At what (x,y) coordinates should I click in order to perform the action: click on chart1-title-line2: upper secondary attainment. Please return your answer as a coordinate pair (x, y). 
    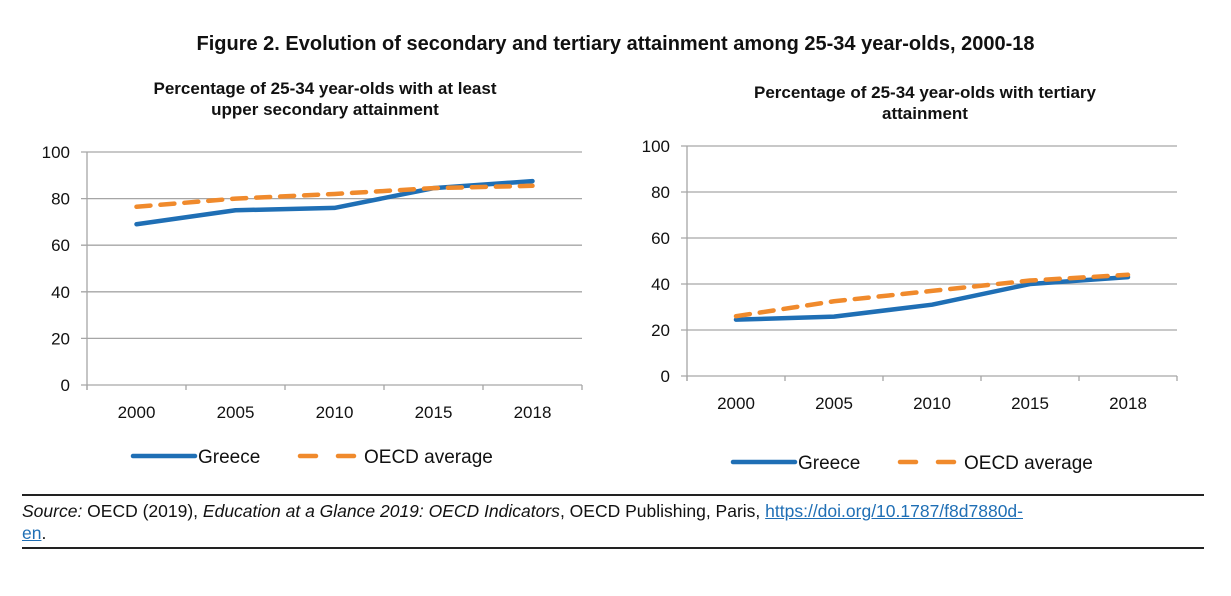
    Looking at the image, I should click on (325, 109).